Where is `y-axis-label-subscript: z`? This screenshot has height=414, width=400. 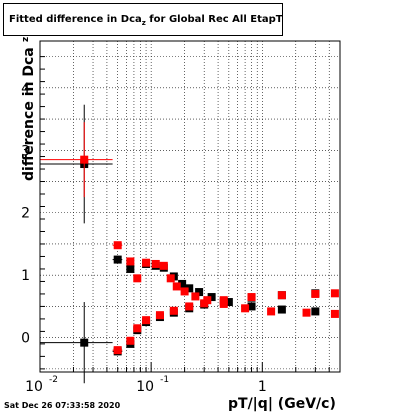
y-axis-label-subscript: z is located at coordinates (26, 39).